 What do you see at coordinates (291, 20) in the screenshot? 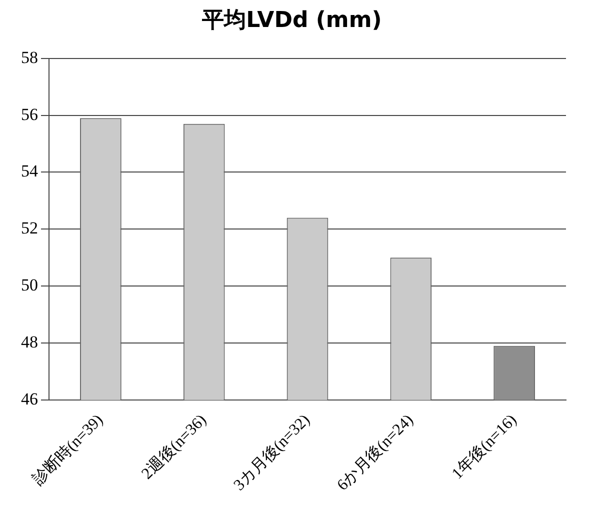
I see `chart-title: 平均LVDd (mm)` at bounding box center [291, 20].